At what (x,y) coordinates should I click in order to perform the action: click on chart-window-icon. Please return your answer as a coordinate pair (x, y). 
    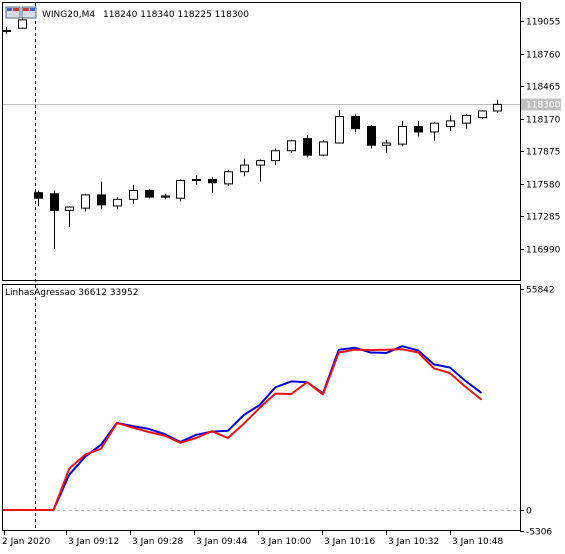
    Looking at the image, I should click on (21, 12).